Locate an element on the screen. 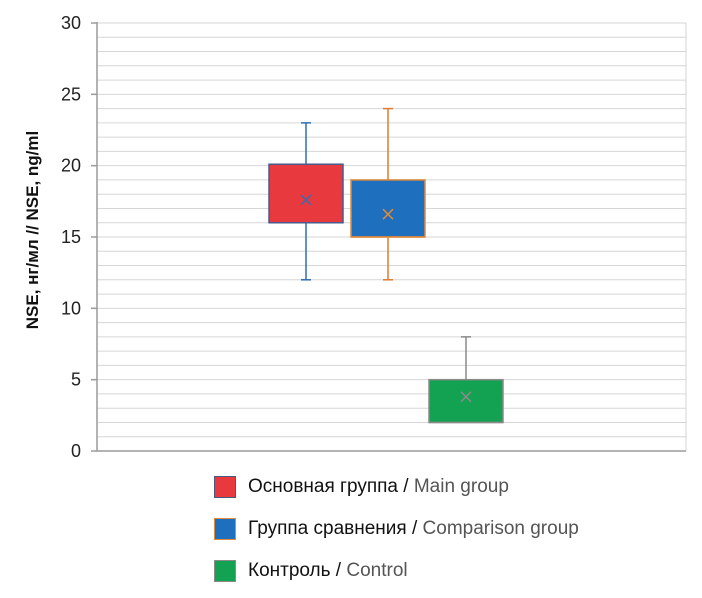 This screenshot has width=702, height=598. legend-label-main-group: Основная группа / Main group is located at coordinates (378, 486).